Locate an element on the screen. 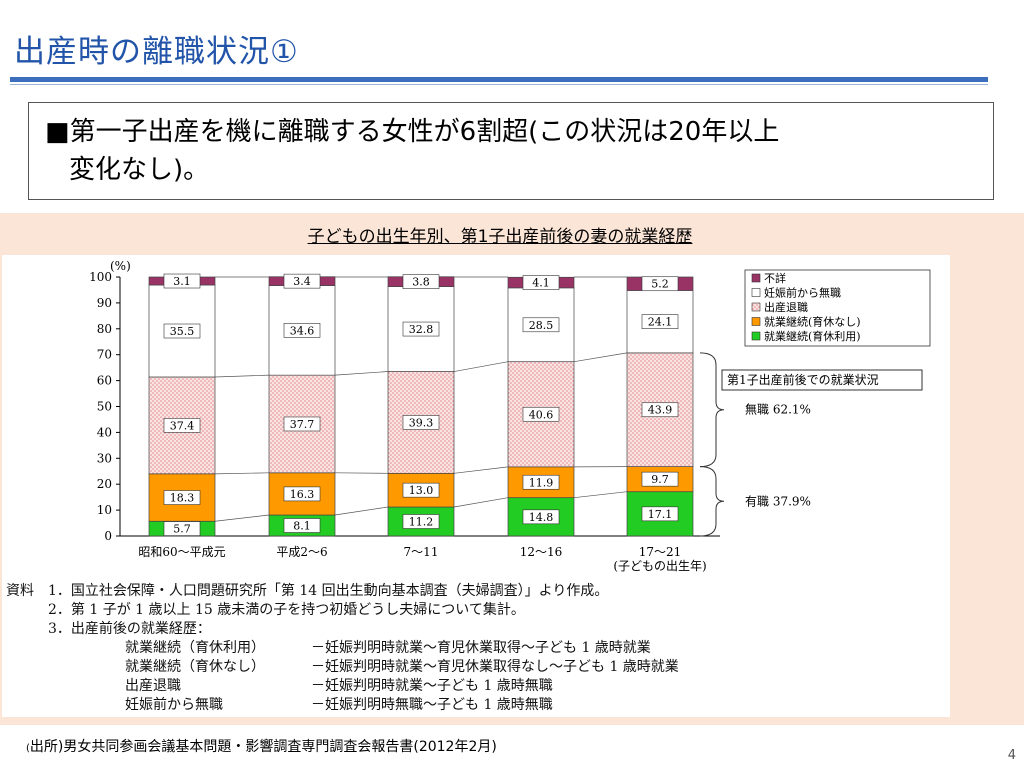  data-label: 11.2 is located at coordinates (421, 521).